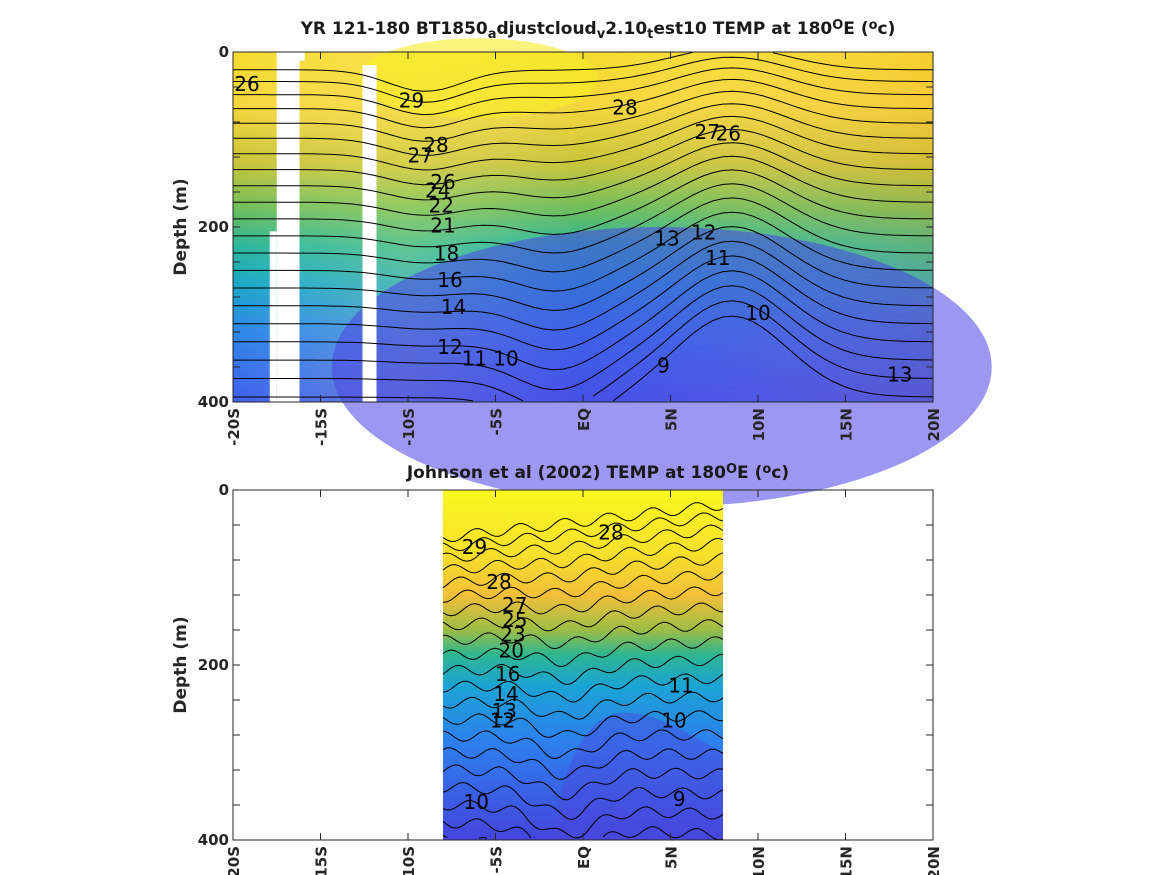 The width and height of the screenshot is (1167, 875). What do you see at coordinates (899, 374) in the screenshot?
I see `contour-label: 13` at bounding box center [899, 374].